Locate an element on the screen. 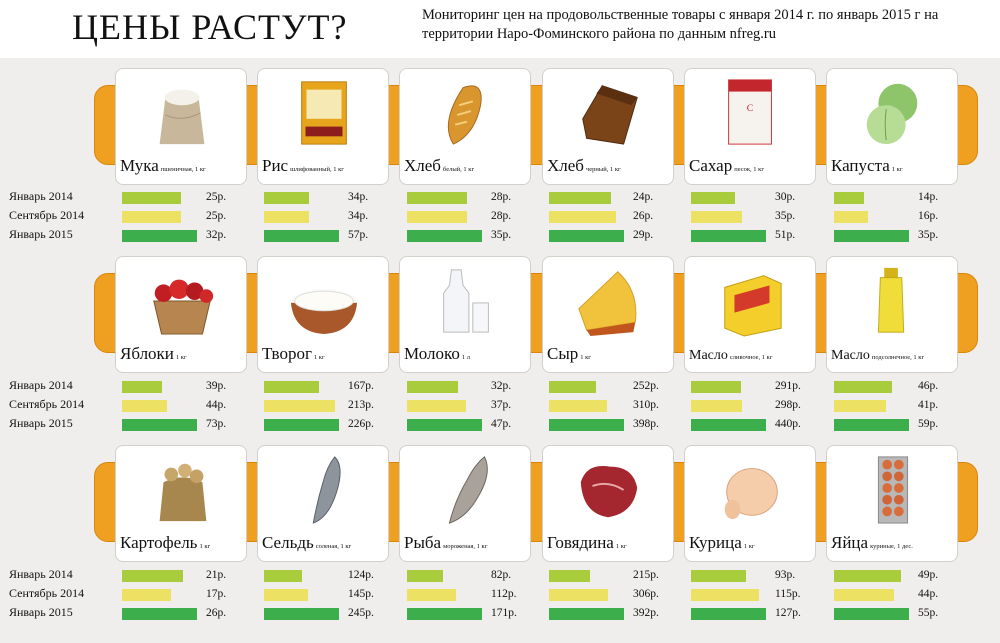 The width and height of the screenshot is (1000, 643). product-card: Картофель 1 кг is located at coordinates (181, 503).